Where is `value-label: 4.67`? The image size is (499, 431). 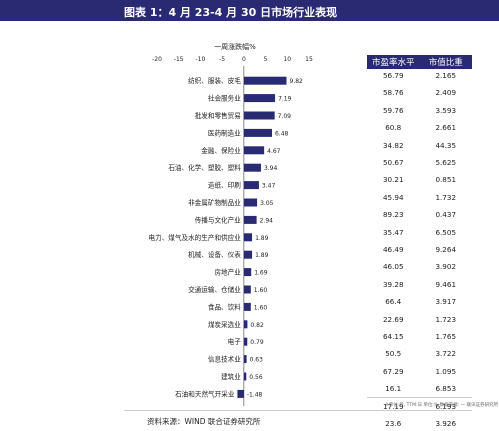
value-label: 4.67 is located at coordinates (274, 151).